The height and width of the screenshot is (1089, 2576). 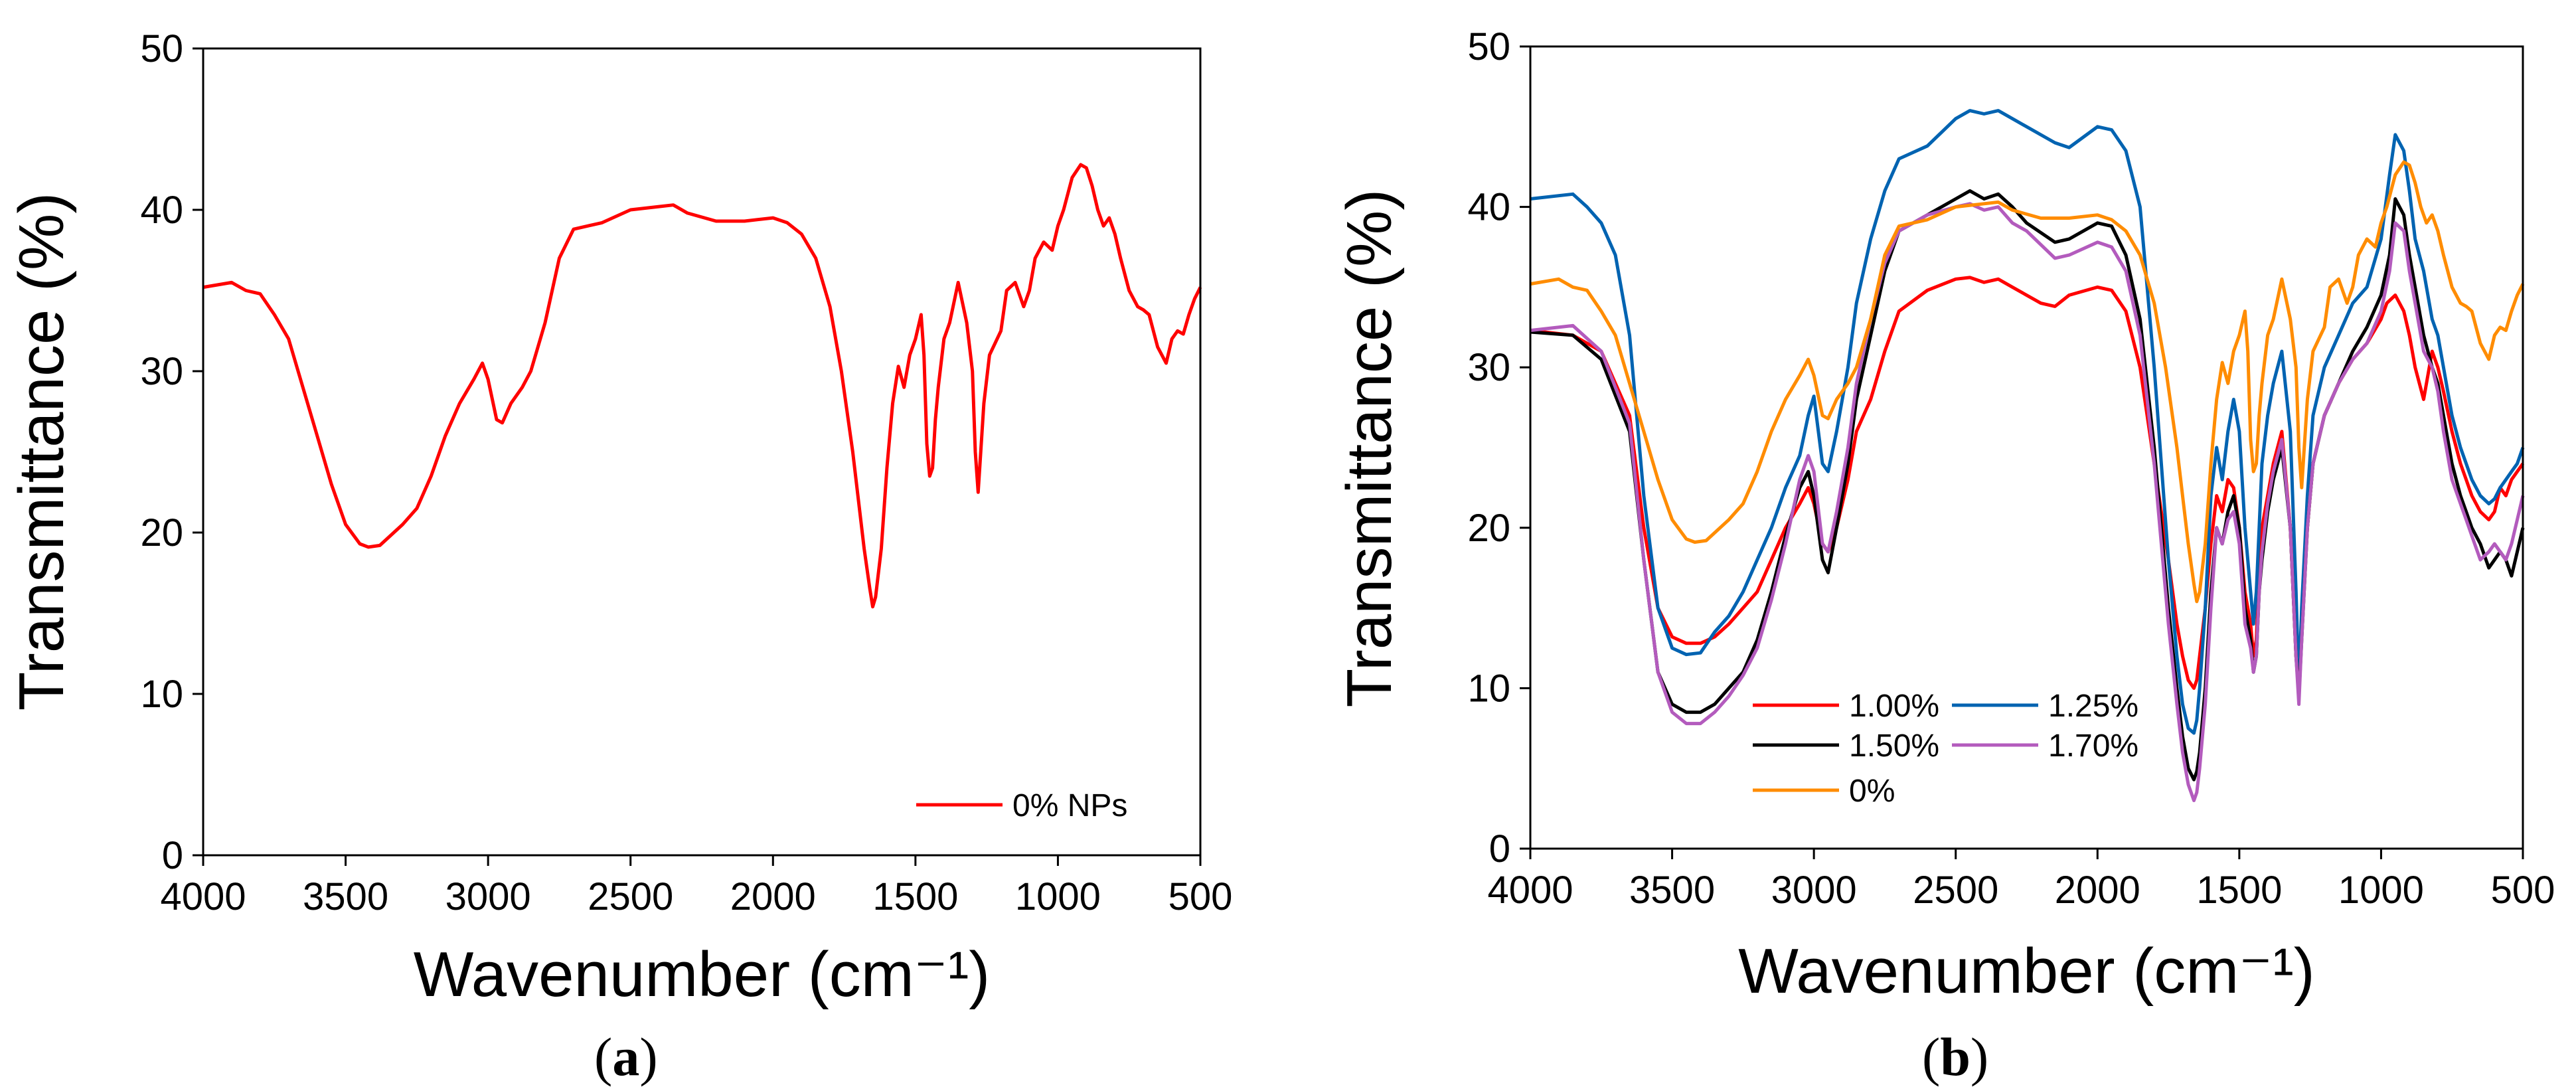 What do you see at coordinates (626, 1057) in the screenshot?
I see `panel-label-a: (a)` at bounding box center [626, 1057].